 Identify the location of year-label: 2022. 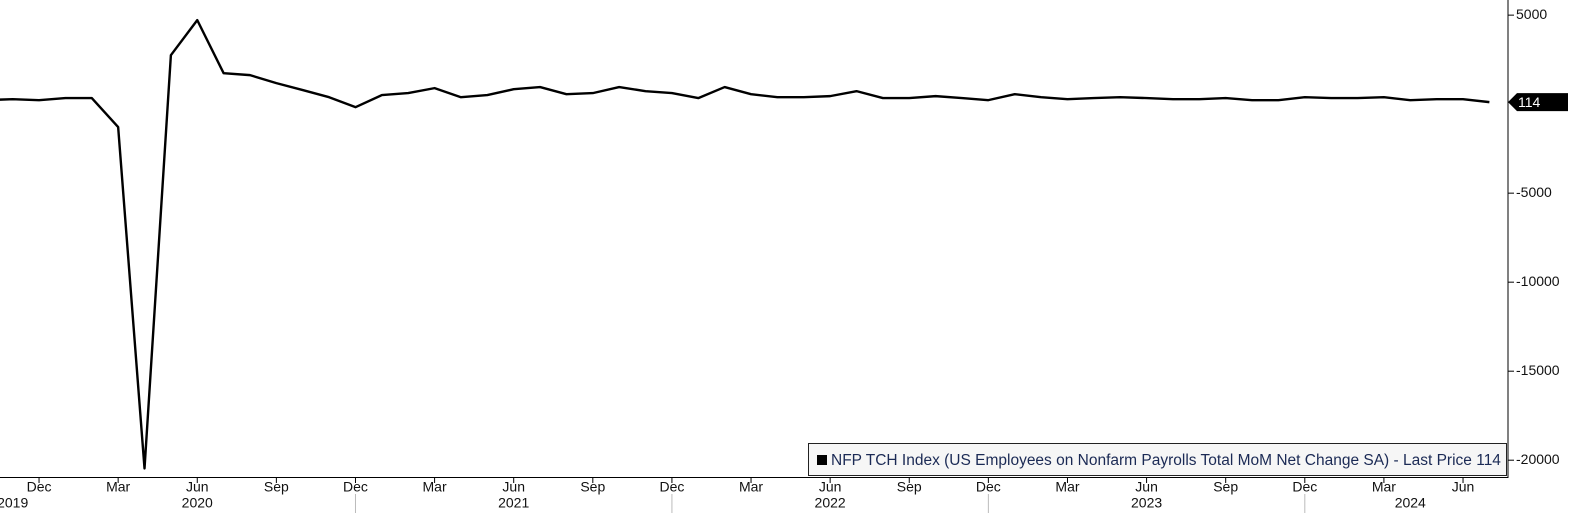
(830, 503).